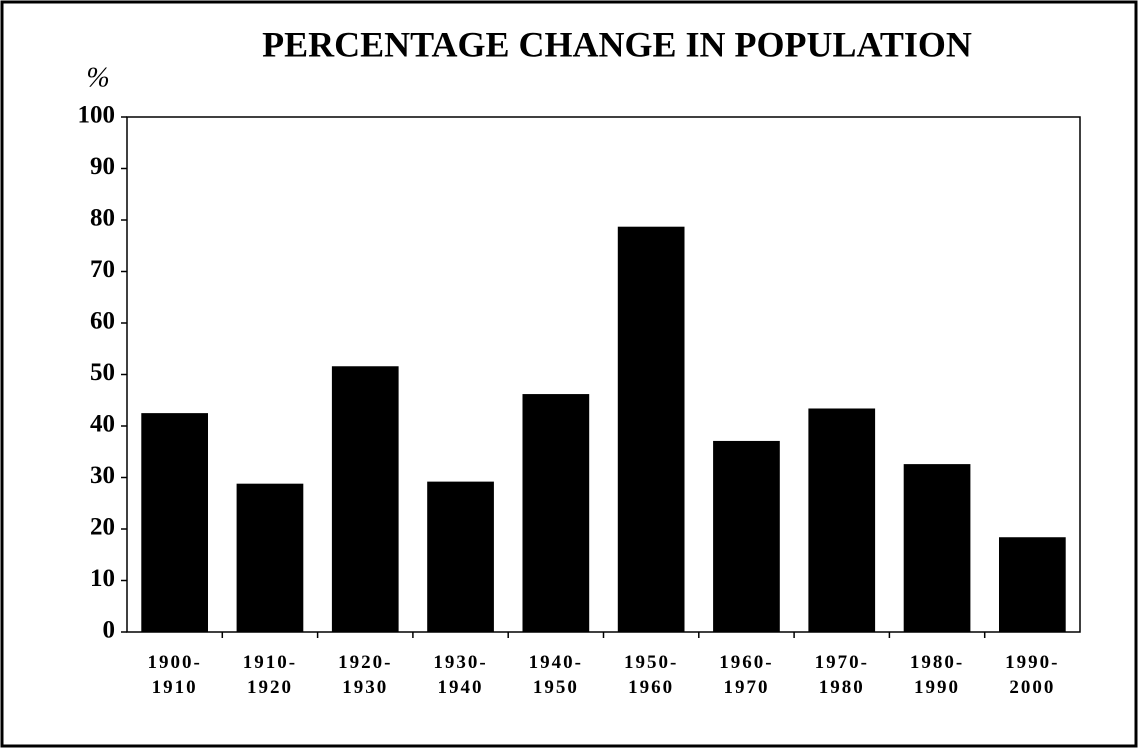  What do you see at coordinates (937, 675) in the screenshot?
I see `x-tick-label: 1980- 1990` at bounding box center [937, 675].